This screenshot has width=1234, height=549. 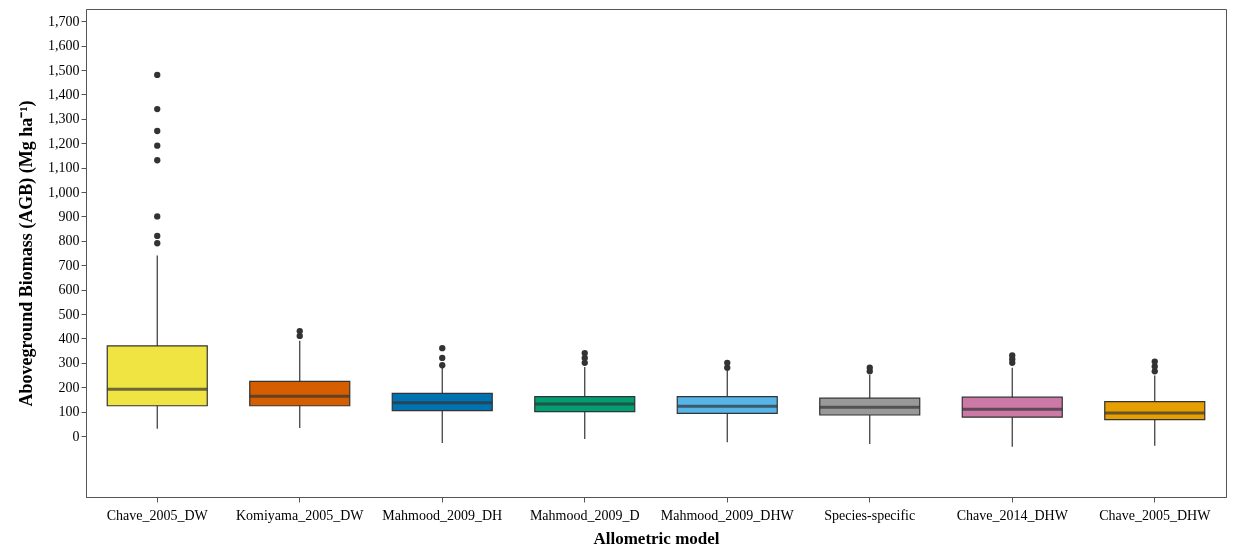 I want to click on y-tick-label: 600, so click(x=69, y=290).